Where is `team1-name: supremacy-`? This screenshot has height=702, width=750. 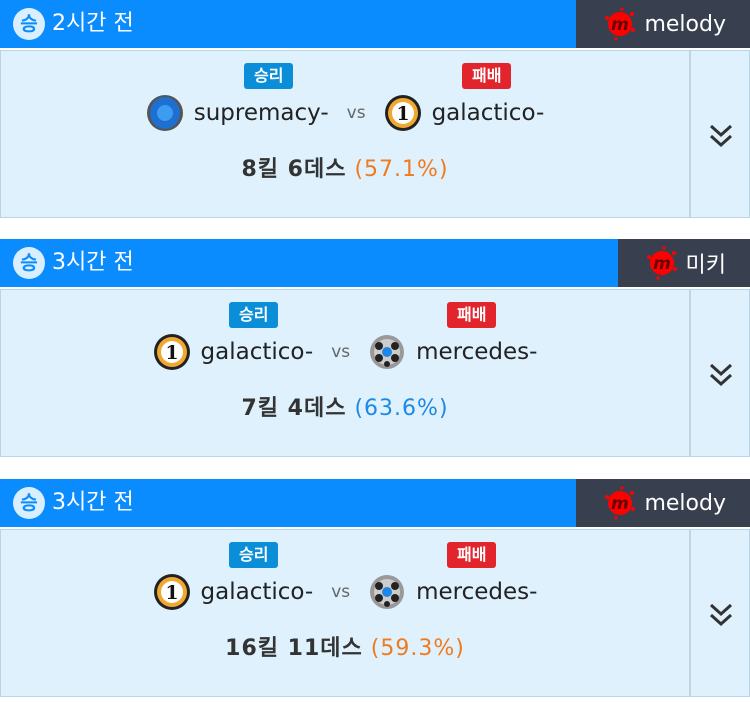 team1-name: supremacy- is located at coordinates (261, 113).